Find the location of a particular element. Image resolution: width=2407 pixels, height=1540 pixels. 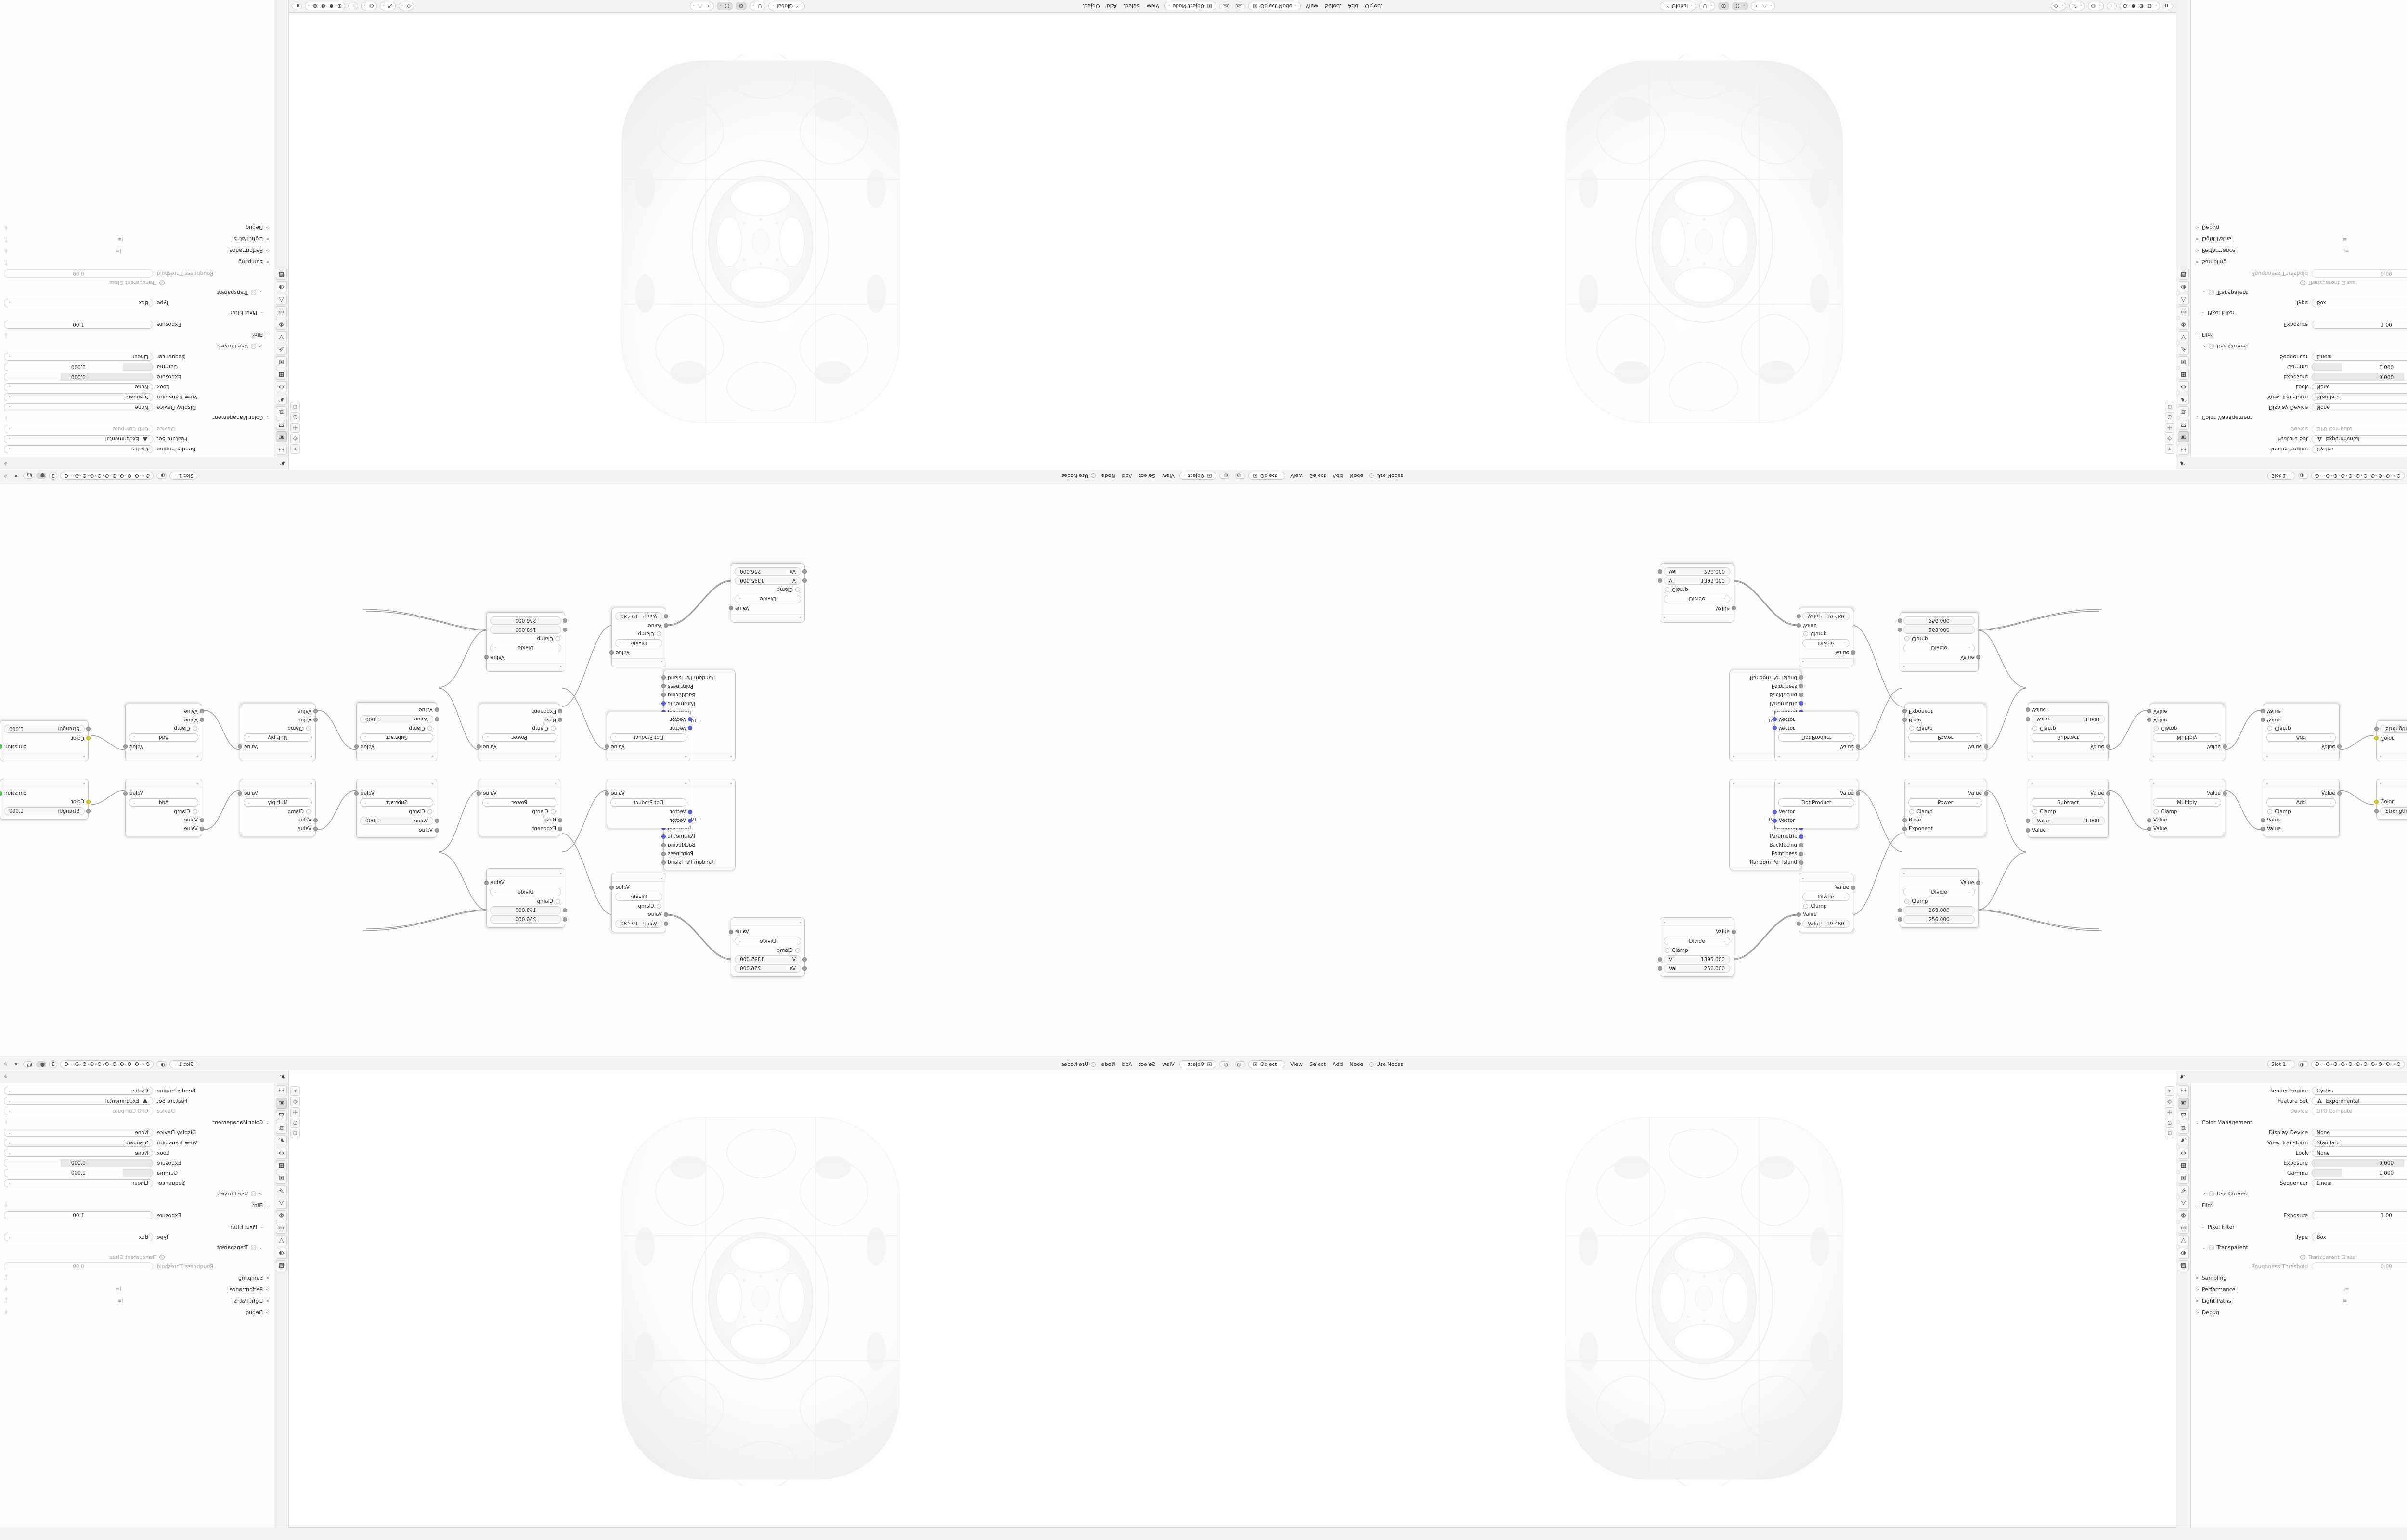

shading-material-icon is located at coordinates (2141, 6).